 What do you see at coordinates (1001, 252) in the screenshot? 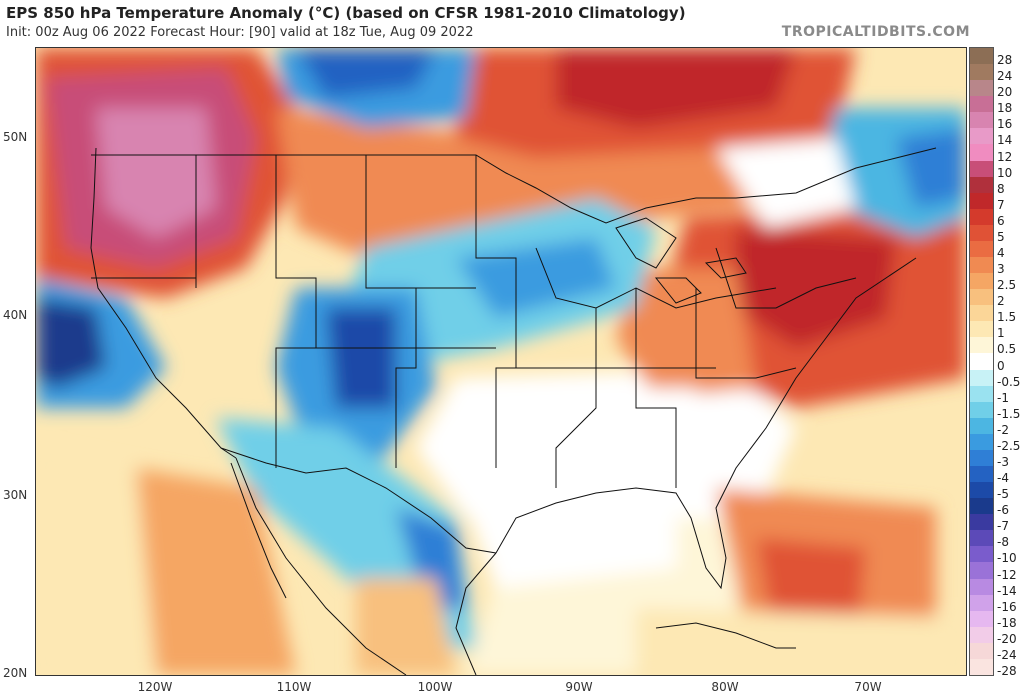
I see `legend-label: 4` at bounding box center [1001, 252].